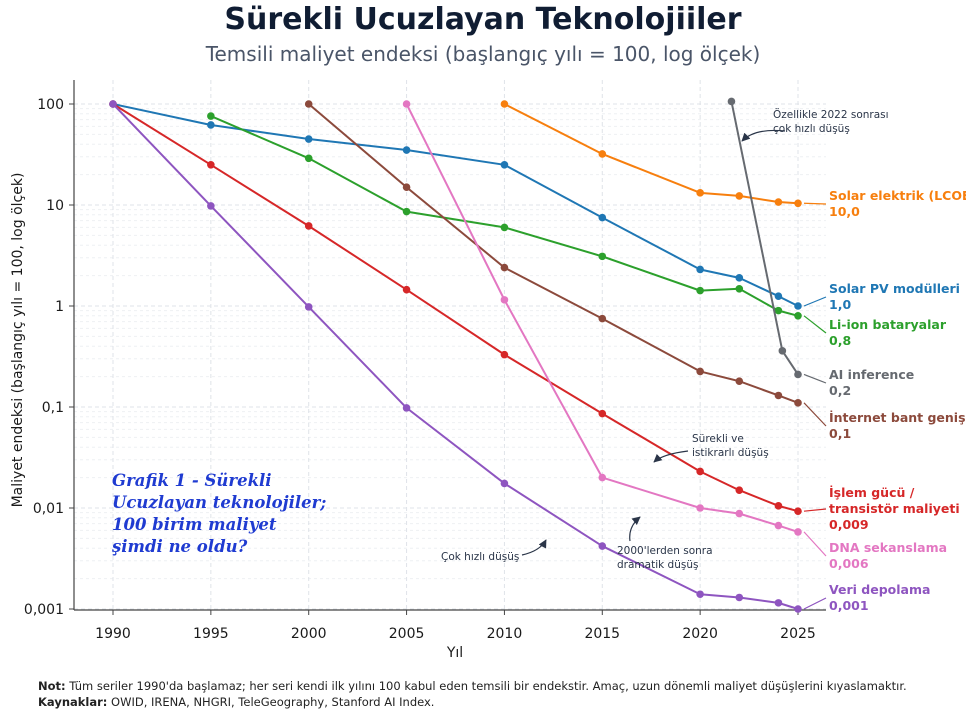  I want to click on series-value-label: 1,0, so click(840, 304).